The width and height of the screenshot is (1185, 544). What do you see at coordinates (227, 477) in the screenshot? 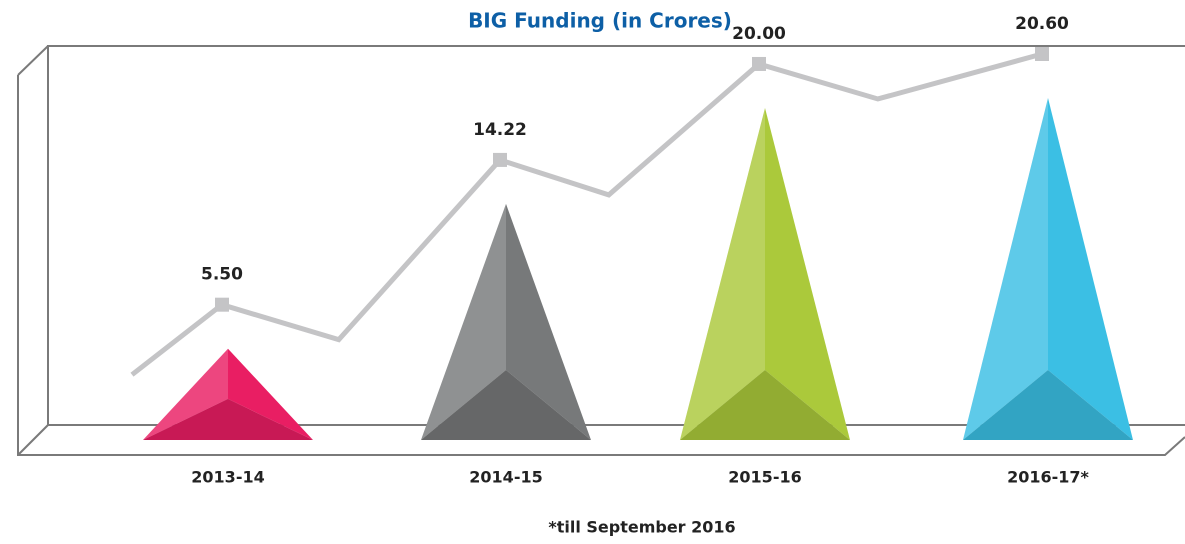
I see `x-tick-label: 2013-14` at bounding box center [227, 477].